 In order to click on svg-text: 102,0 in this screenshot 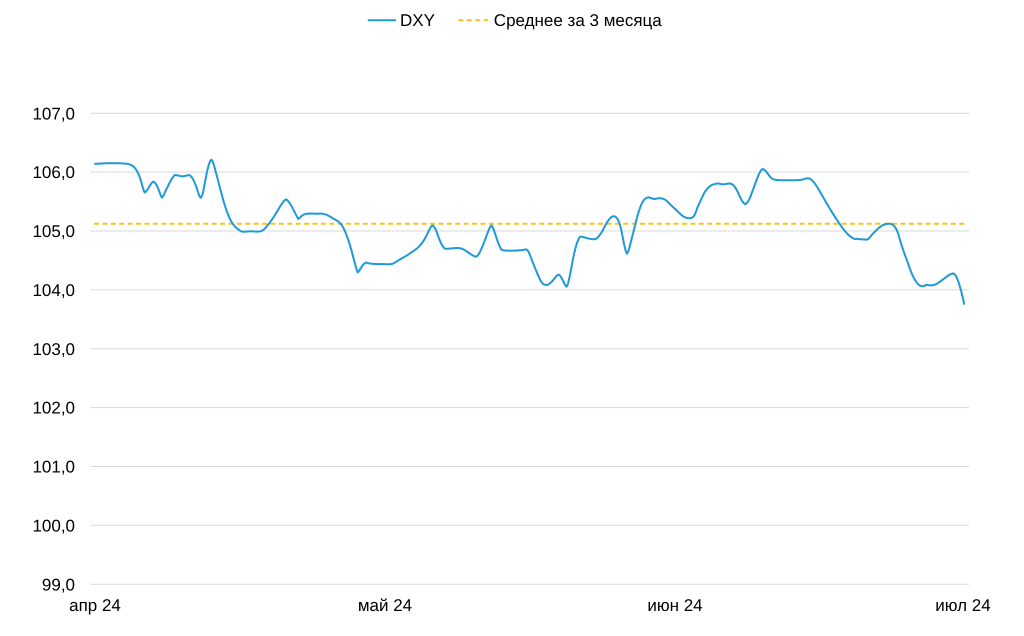, I will do `click(53, 408)`.